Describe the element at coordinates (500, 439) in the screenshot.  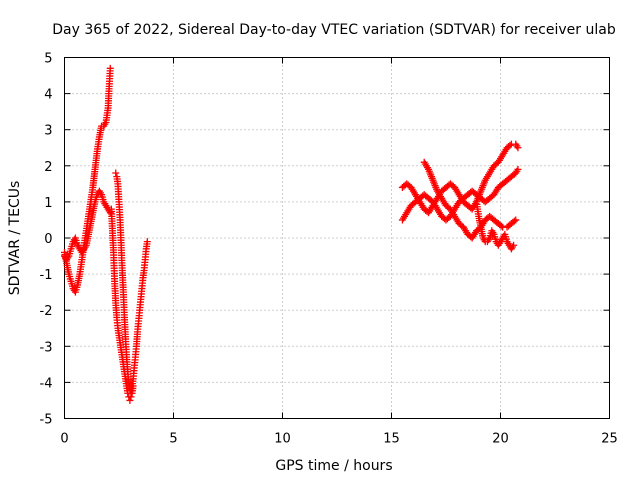
I see `x-tick-label: 20` at that location.